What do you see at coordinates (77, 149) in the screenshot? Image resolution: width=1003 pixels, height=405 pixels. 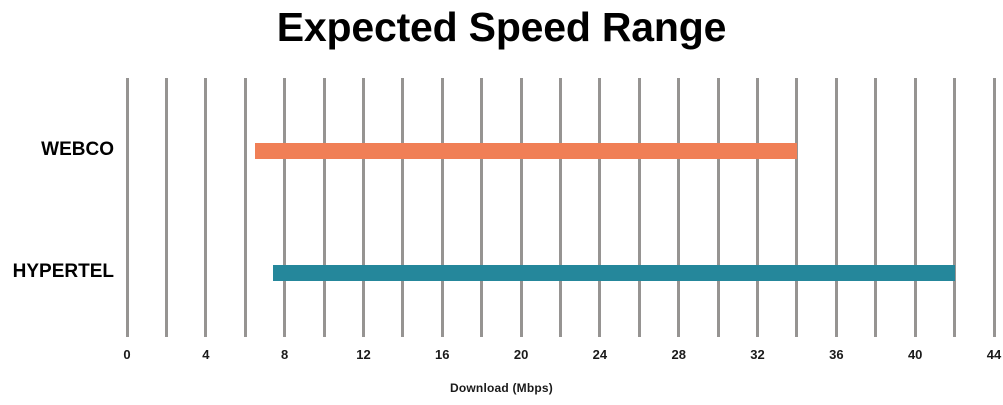 I see `category-label-webco: WEBCO` at bounding box center [77, 149].